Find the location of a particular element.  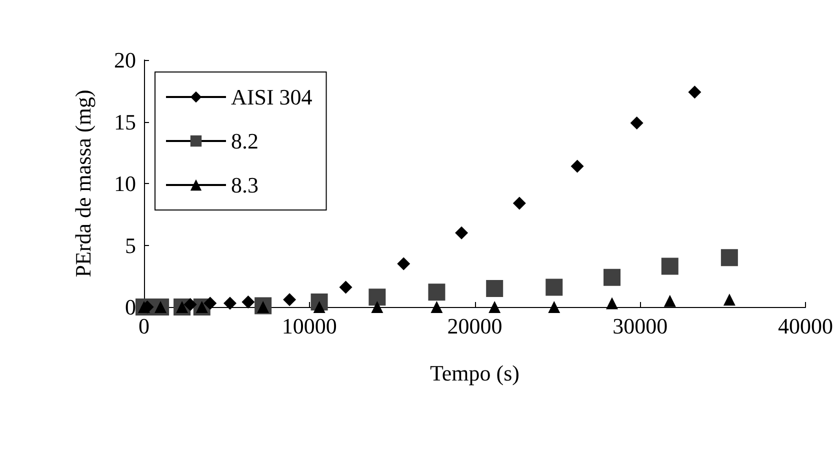

x-axis-title: Tempo (s) is located at coordinates (475, 373).